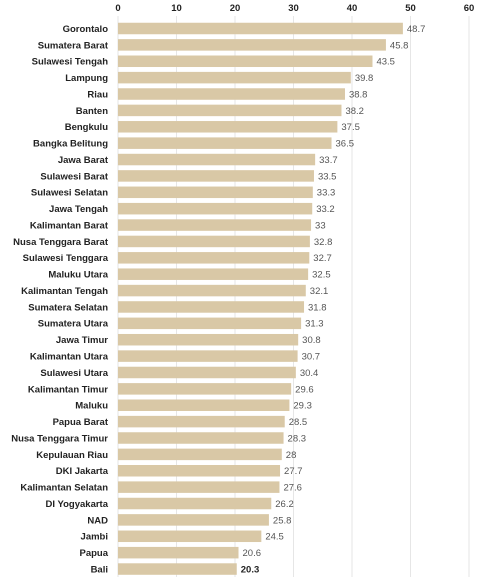  I want to click on value-label-30: 25.8, so click(282, 520).